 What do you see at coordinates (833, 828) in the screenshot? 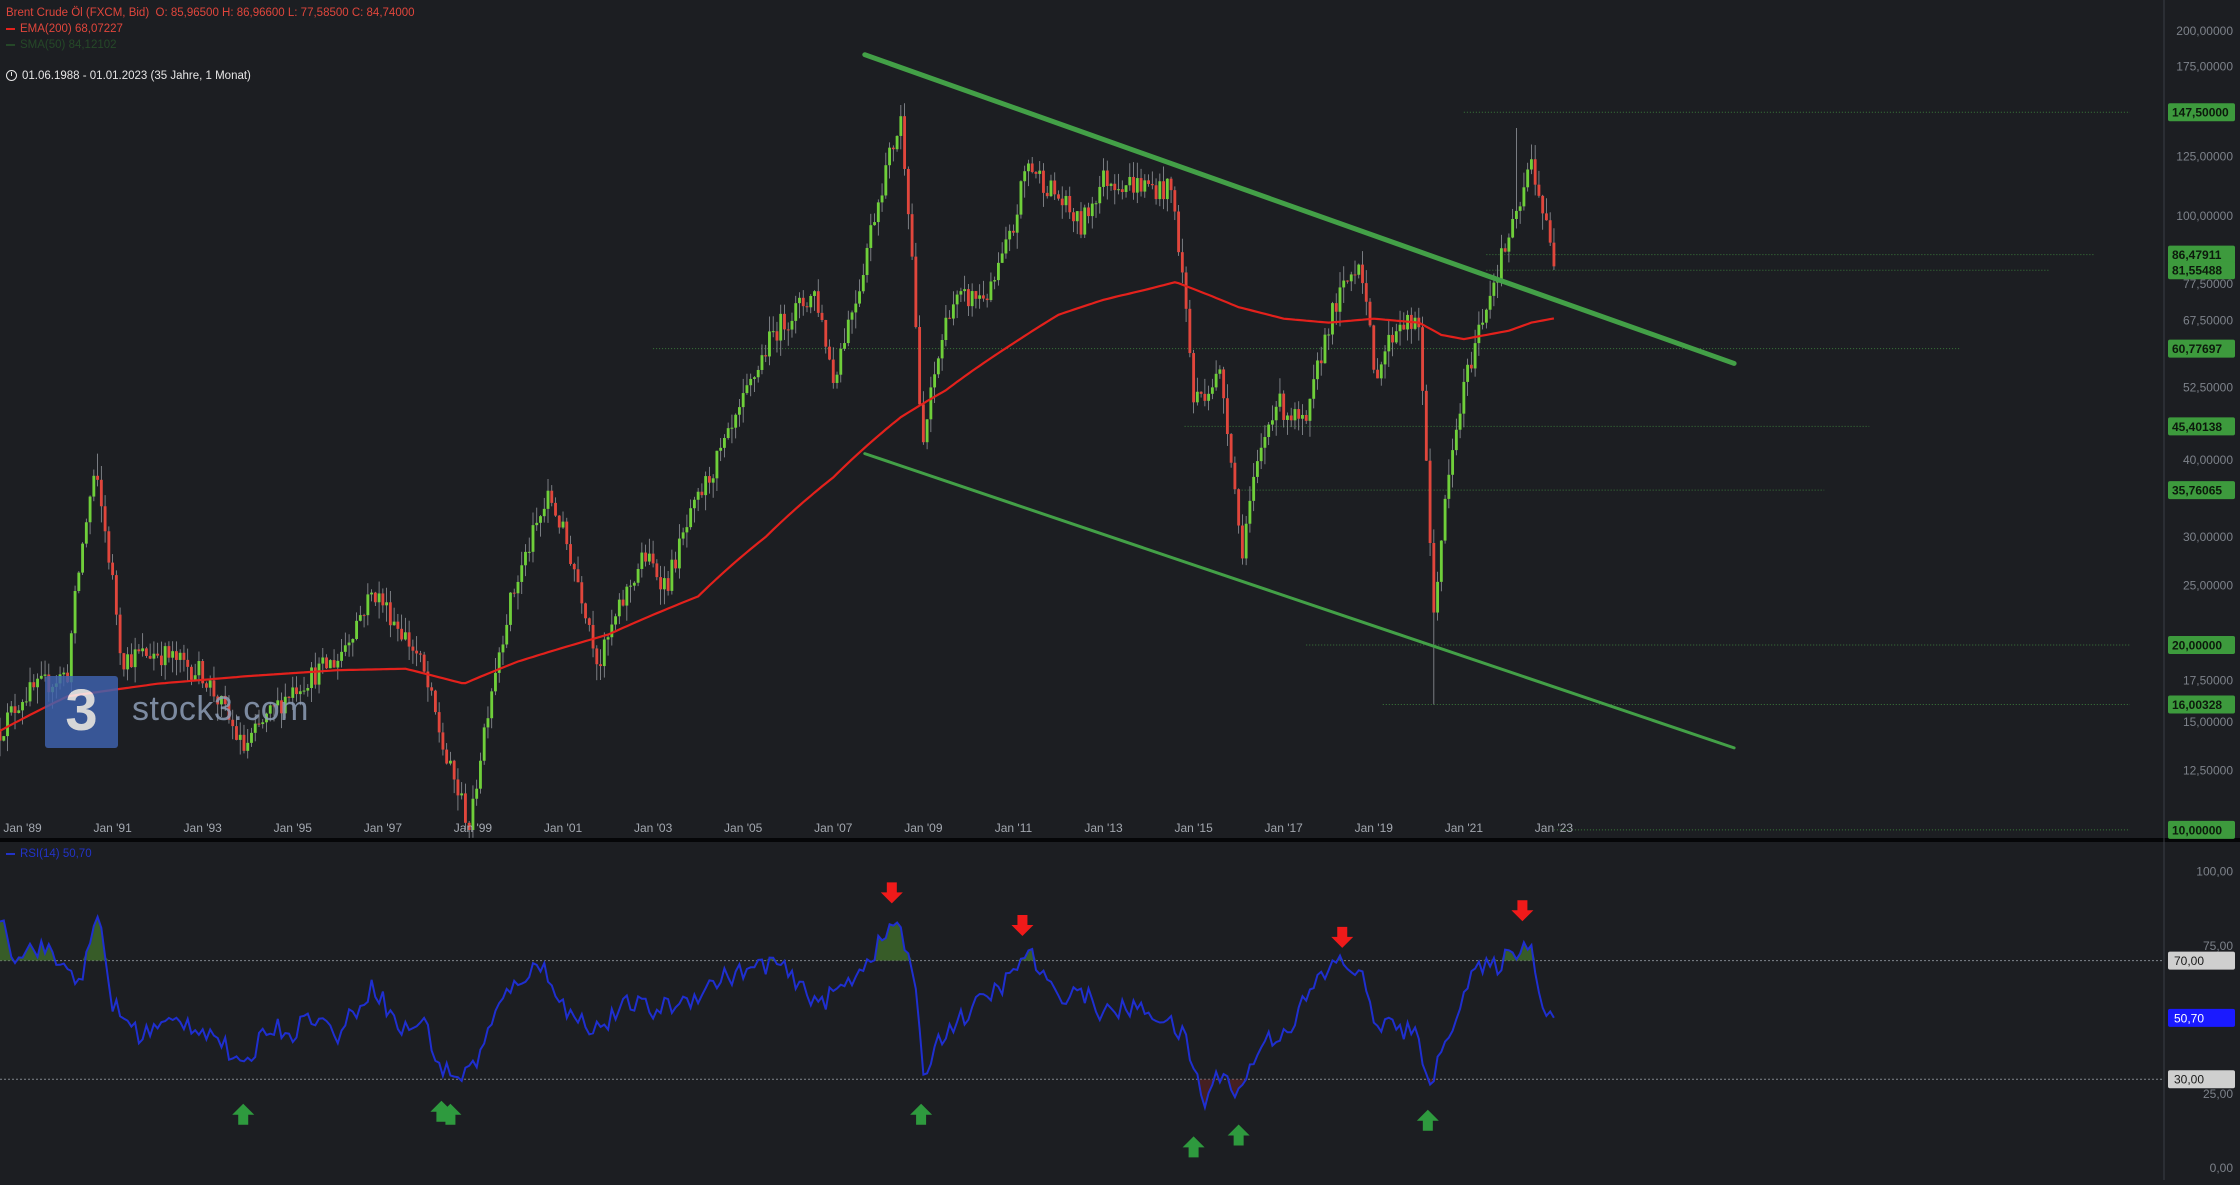
I see `time-tick-label: Jan '07` at bounding box center [833, 828].